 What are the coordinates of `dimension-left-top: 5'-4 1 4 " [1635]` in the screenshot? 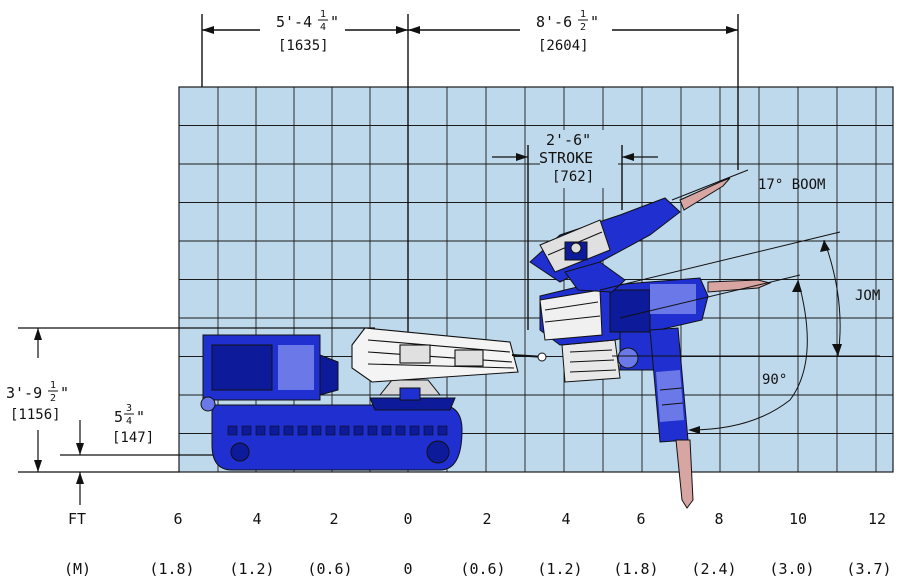 It's located at (307, 31).